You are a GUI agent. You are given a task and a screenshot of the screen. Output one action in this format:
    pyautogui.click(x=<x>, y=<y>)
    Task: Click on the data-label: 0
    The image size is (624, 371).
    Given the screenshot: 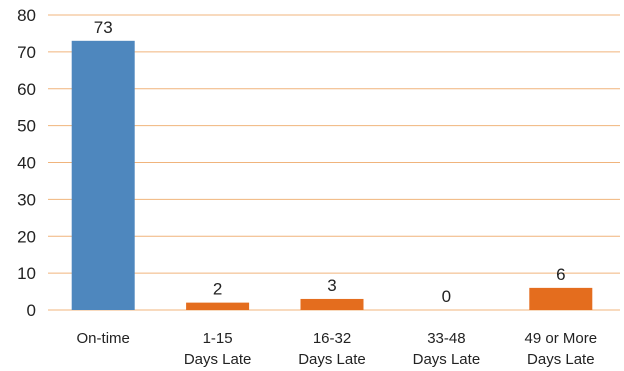 What is the action you would take?
    pyautogui.click(x=446, y=296)
    